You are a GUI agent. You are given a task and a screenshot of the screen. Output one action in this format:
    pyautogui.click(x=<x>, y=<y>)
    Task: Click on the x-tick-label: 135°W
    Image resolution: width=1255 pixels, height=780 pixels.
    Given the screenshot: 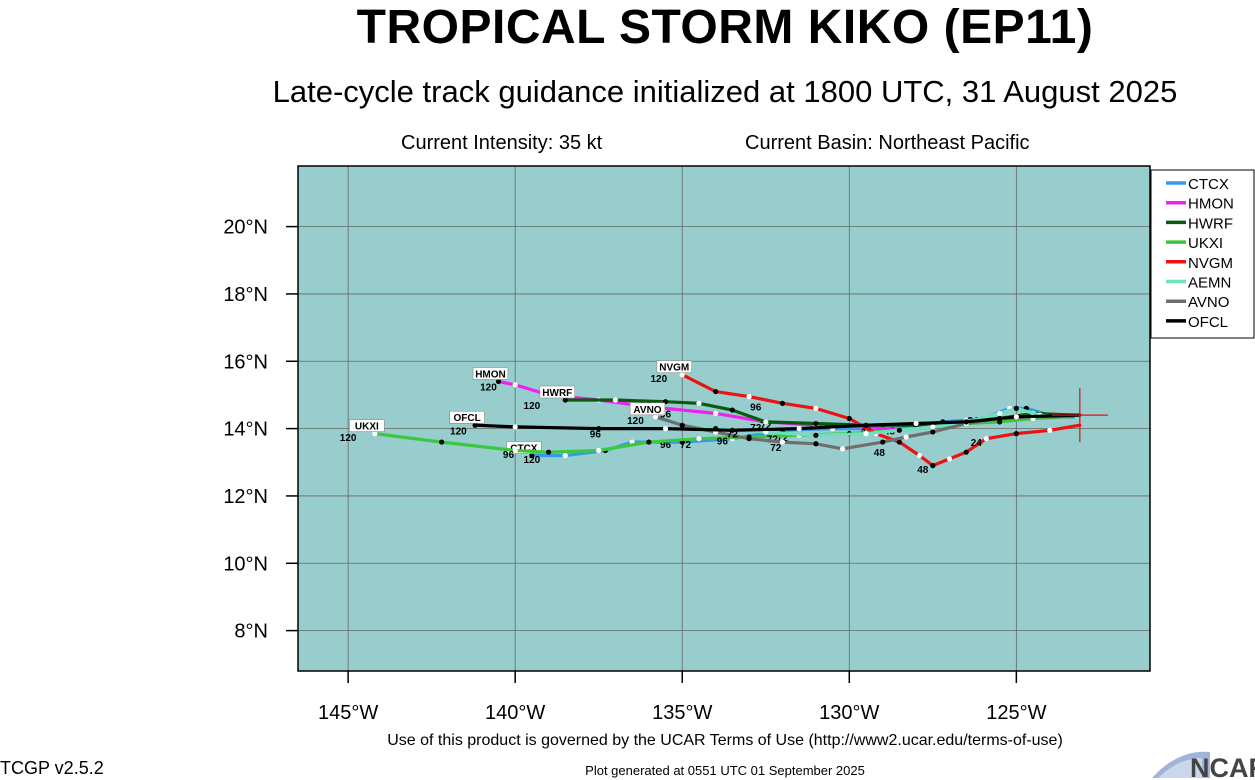 What is the action you would take?
    pyautogui.click(x=682, y=713)
    